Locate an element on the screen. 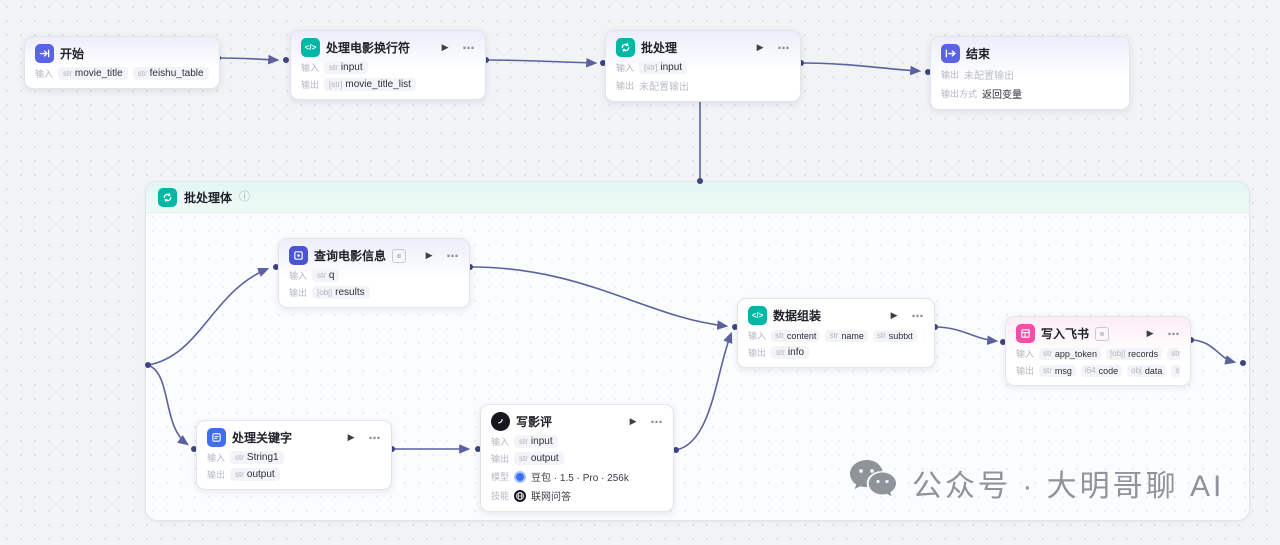 Image resolution: width=1280 pixels, height=545 pixels. wechat-icon is located at coordinates (873, 482).